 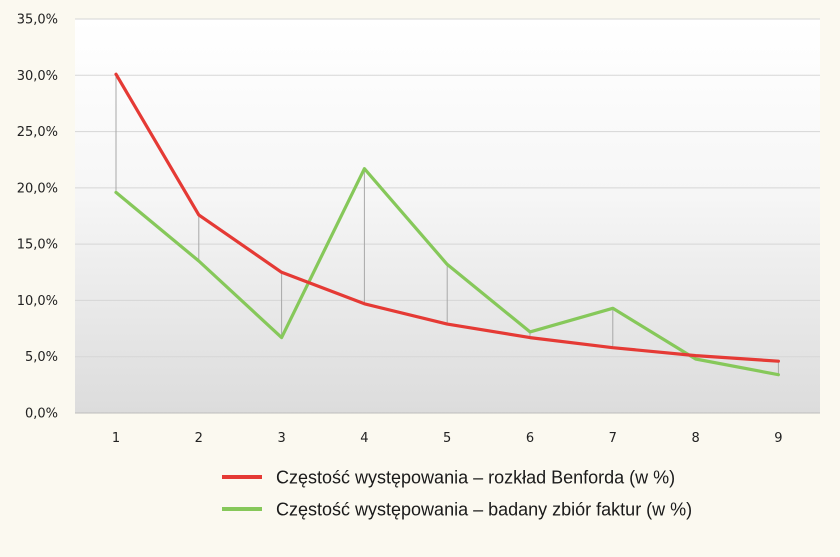 I want to click on x-axis-tick-labels: 1 2 3 4 5 6 7 8 9, so click(x=447, y=438).